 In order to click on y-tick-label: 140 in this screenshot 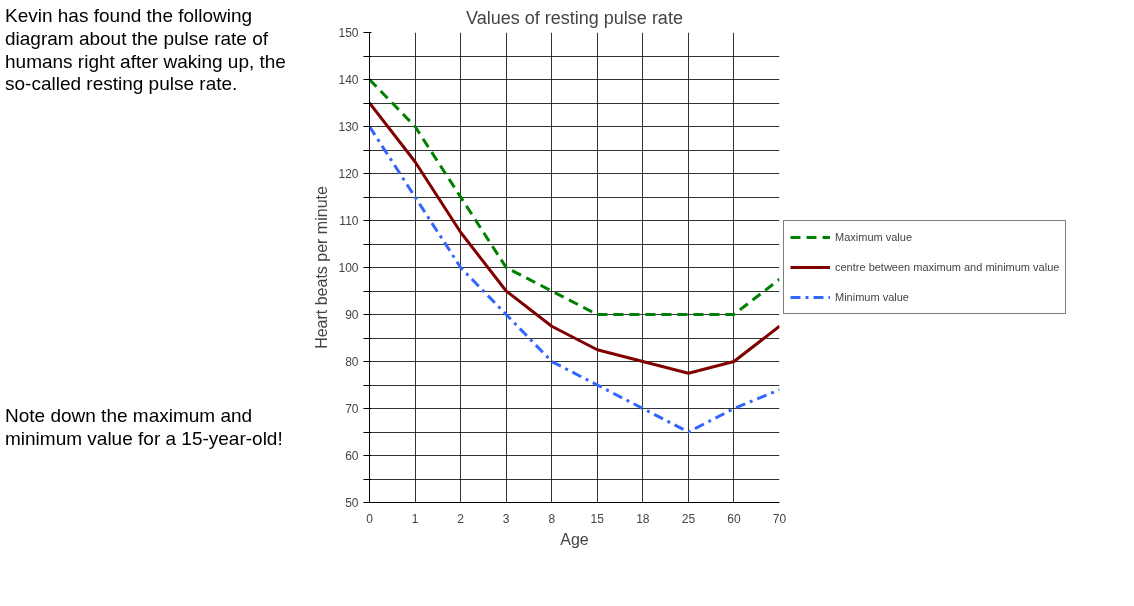, I will do `click(348, 80)`.